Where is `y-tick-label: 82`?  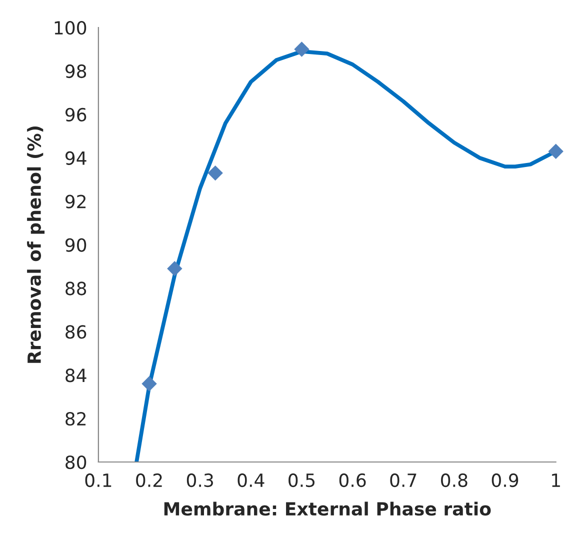
y-tick-label: 82 is located at coordinates (76, 419).